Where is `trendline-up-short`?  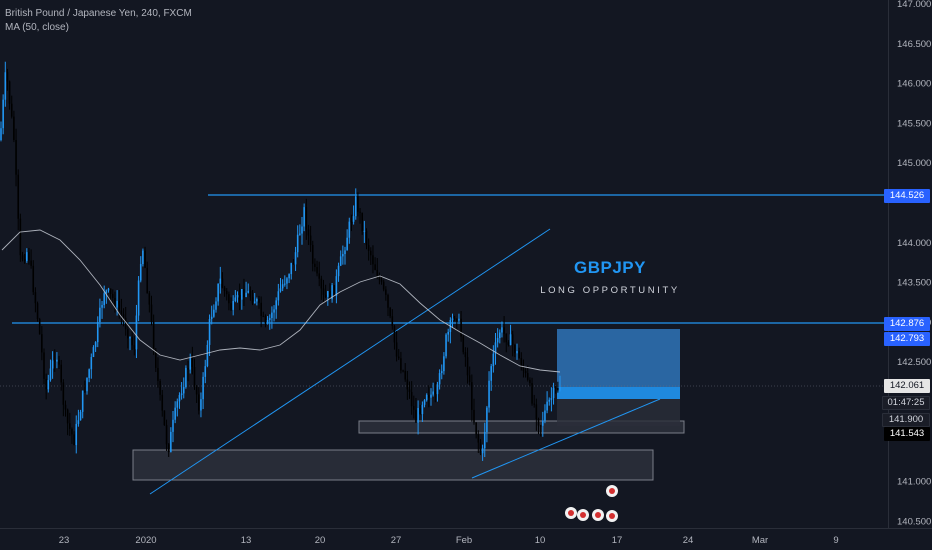
trendline-up-short is located at coordinates (566, 438).